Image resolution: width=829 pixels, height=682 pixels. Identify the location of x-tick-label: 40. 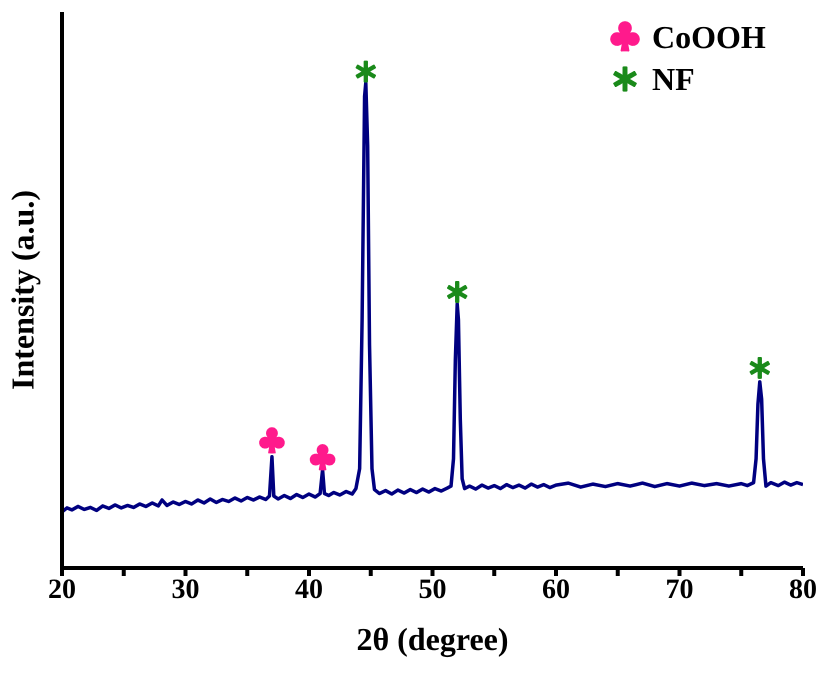
(309, 589).